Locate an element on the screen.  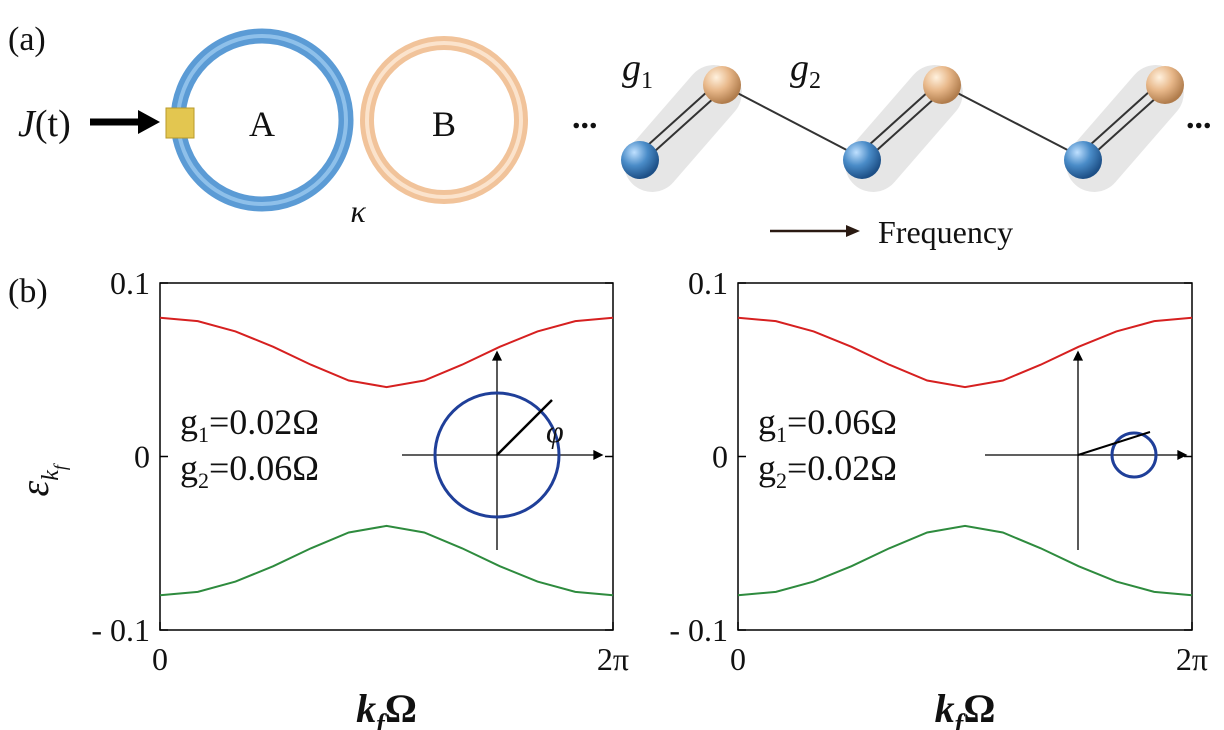
dimer-chain is located at coordinates (902, 128).